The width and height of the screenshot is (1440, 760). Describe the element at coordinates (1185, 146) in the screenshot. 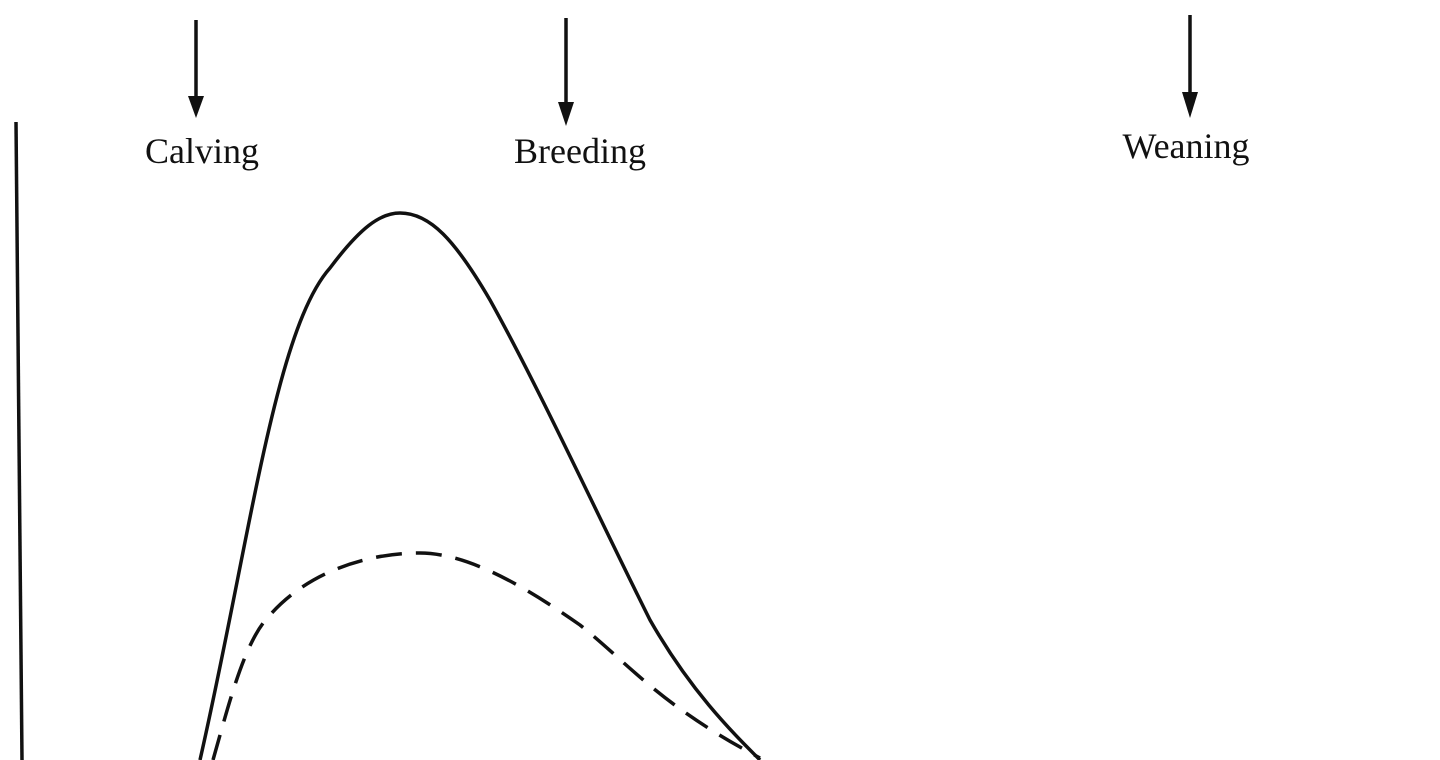

I see `event-label: Weaning` at that location.